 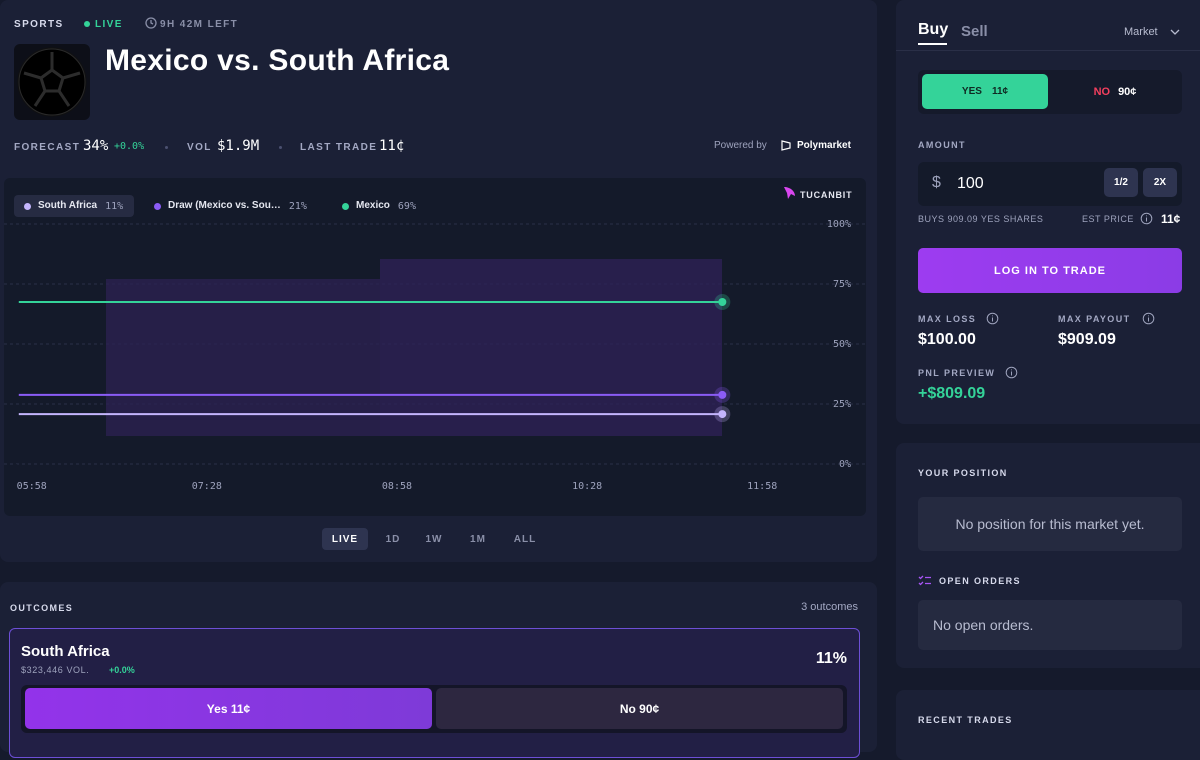 I want to click on outcomes-count: 3 outcomes, so click(x=829, y=607).